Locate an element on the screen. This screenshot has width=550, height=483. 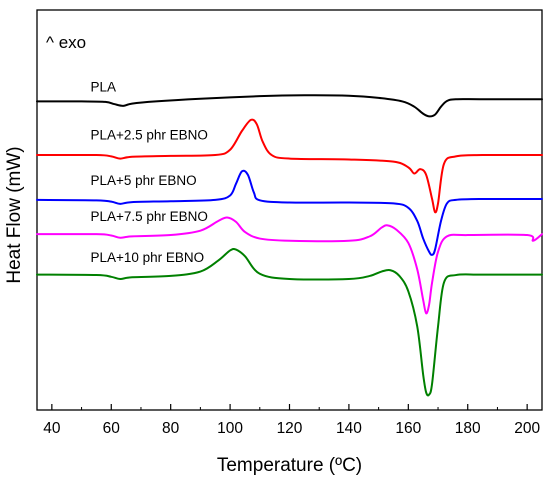
exo-annotation: ^ exo is located at coordinates (66, 42).